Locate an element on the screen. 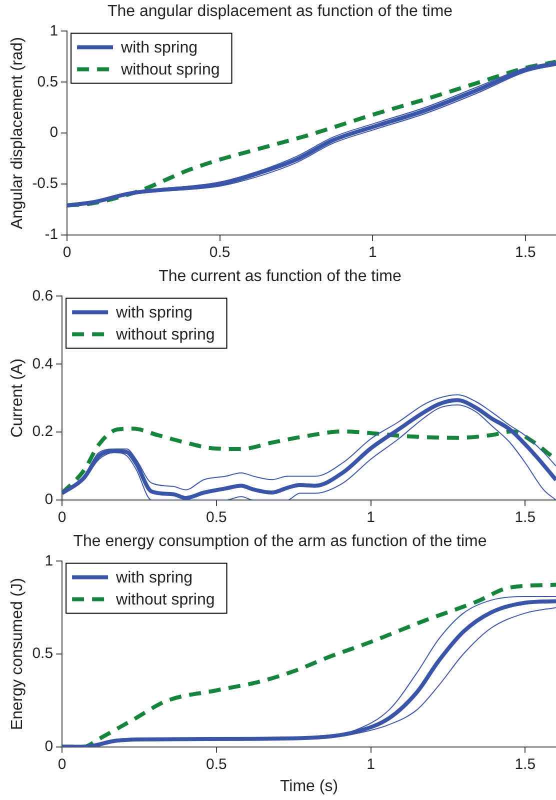 This screenshot has height=800, width=556. y-tick-label: -0.5 is located at coordinates (45, 183).